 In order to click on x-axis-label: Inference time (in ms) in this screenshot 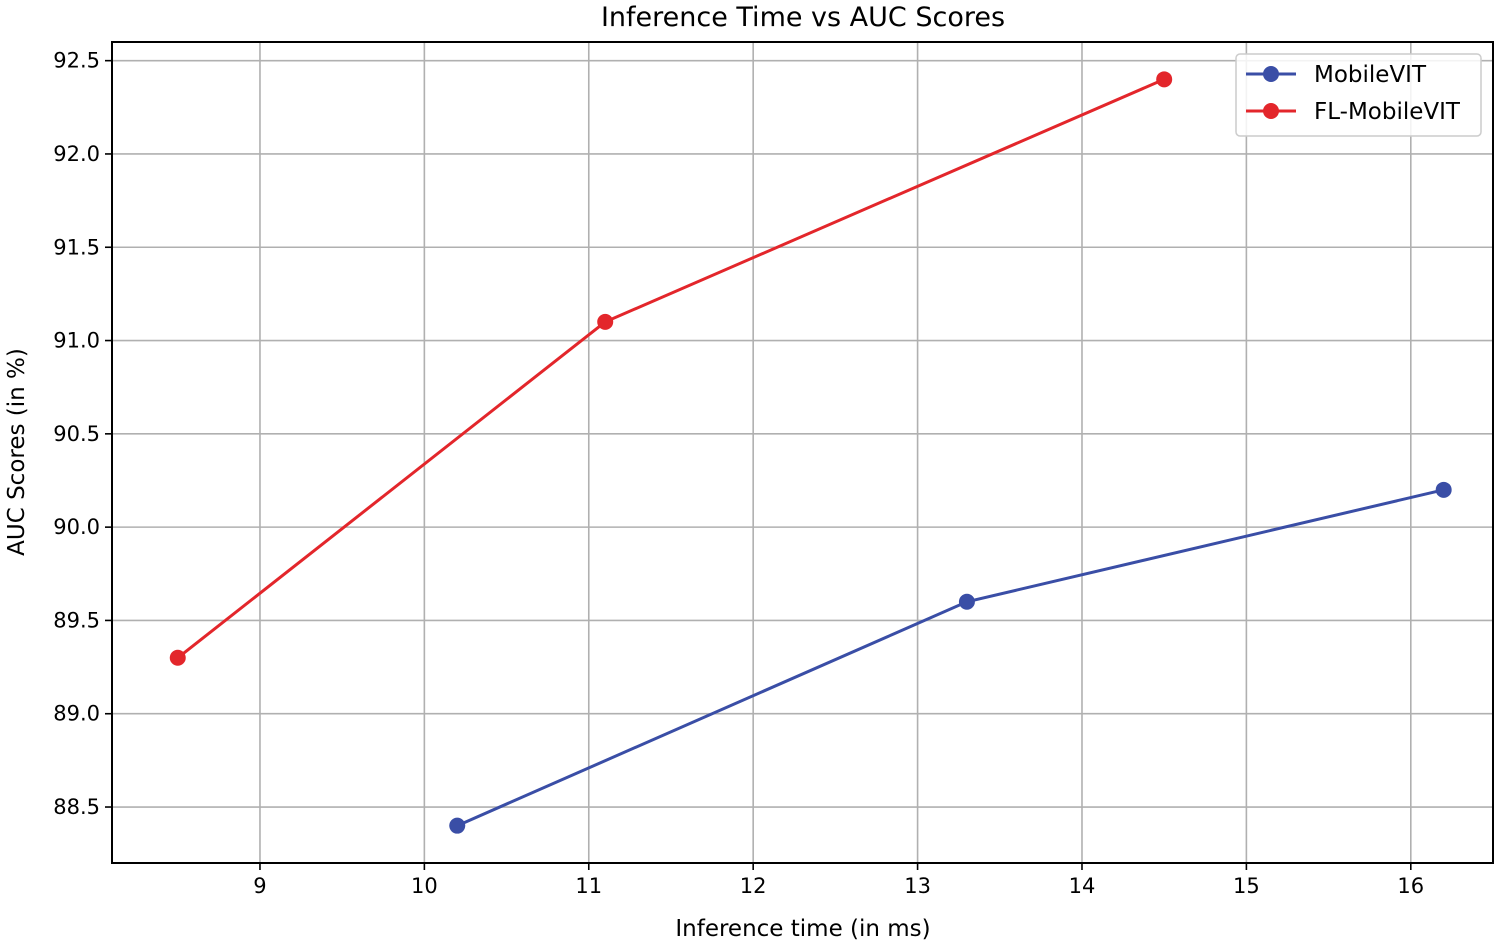, I will do `click(802, 929)`.